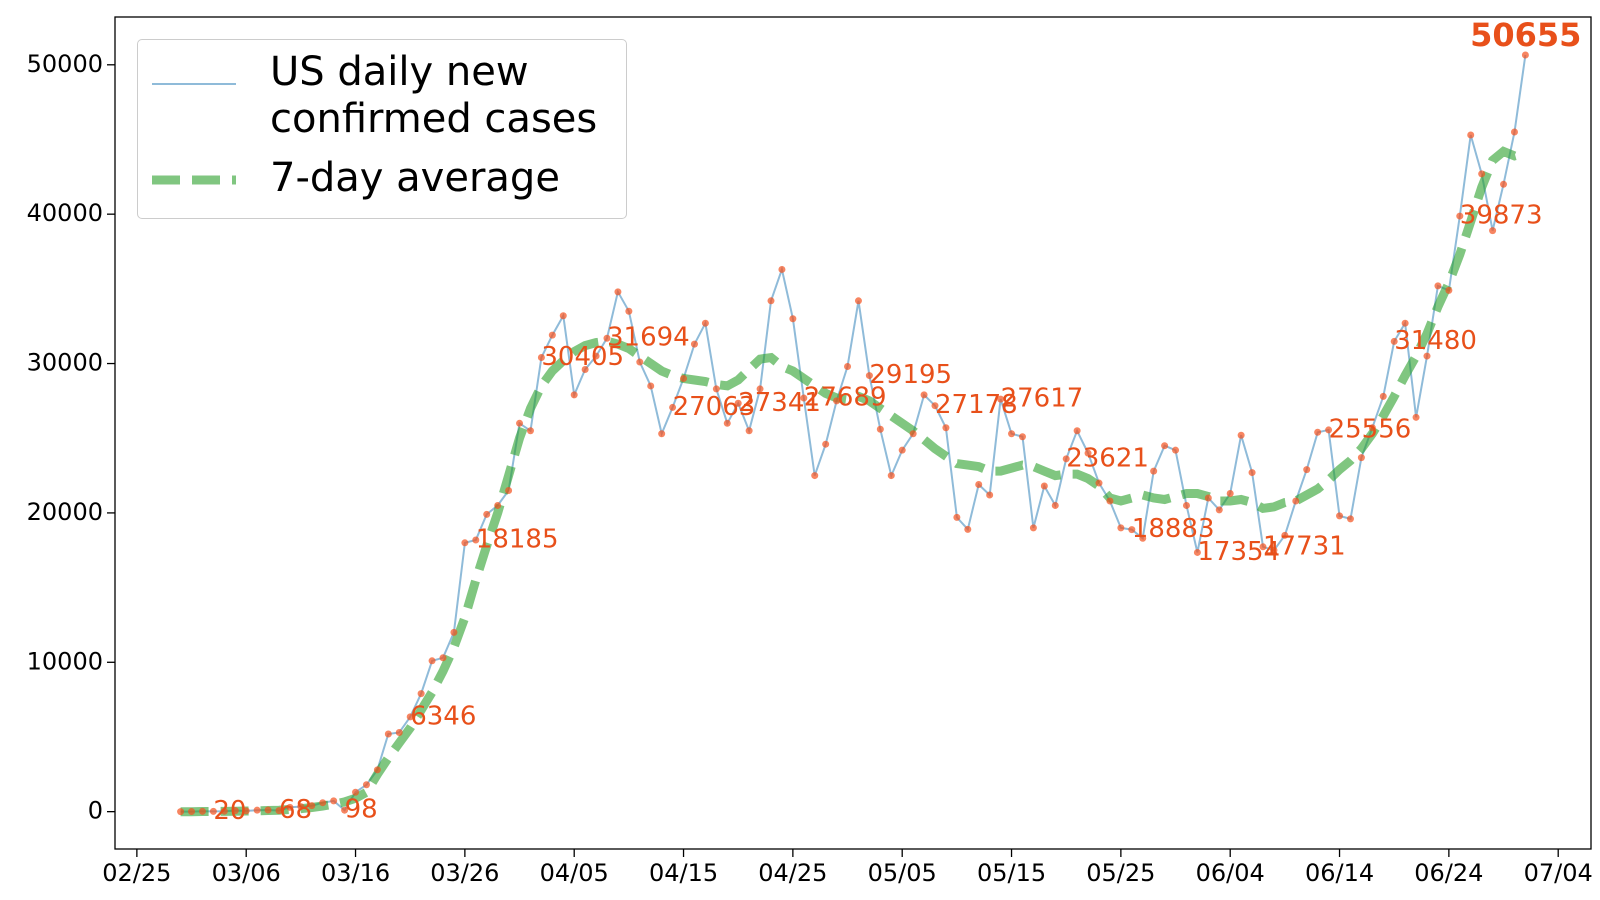  I want to click on data-label: 27063, so click(714, 407).